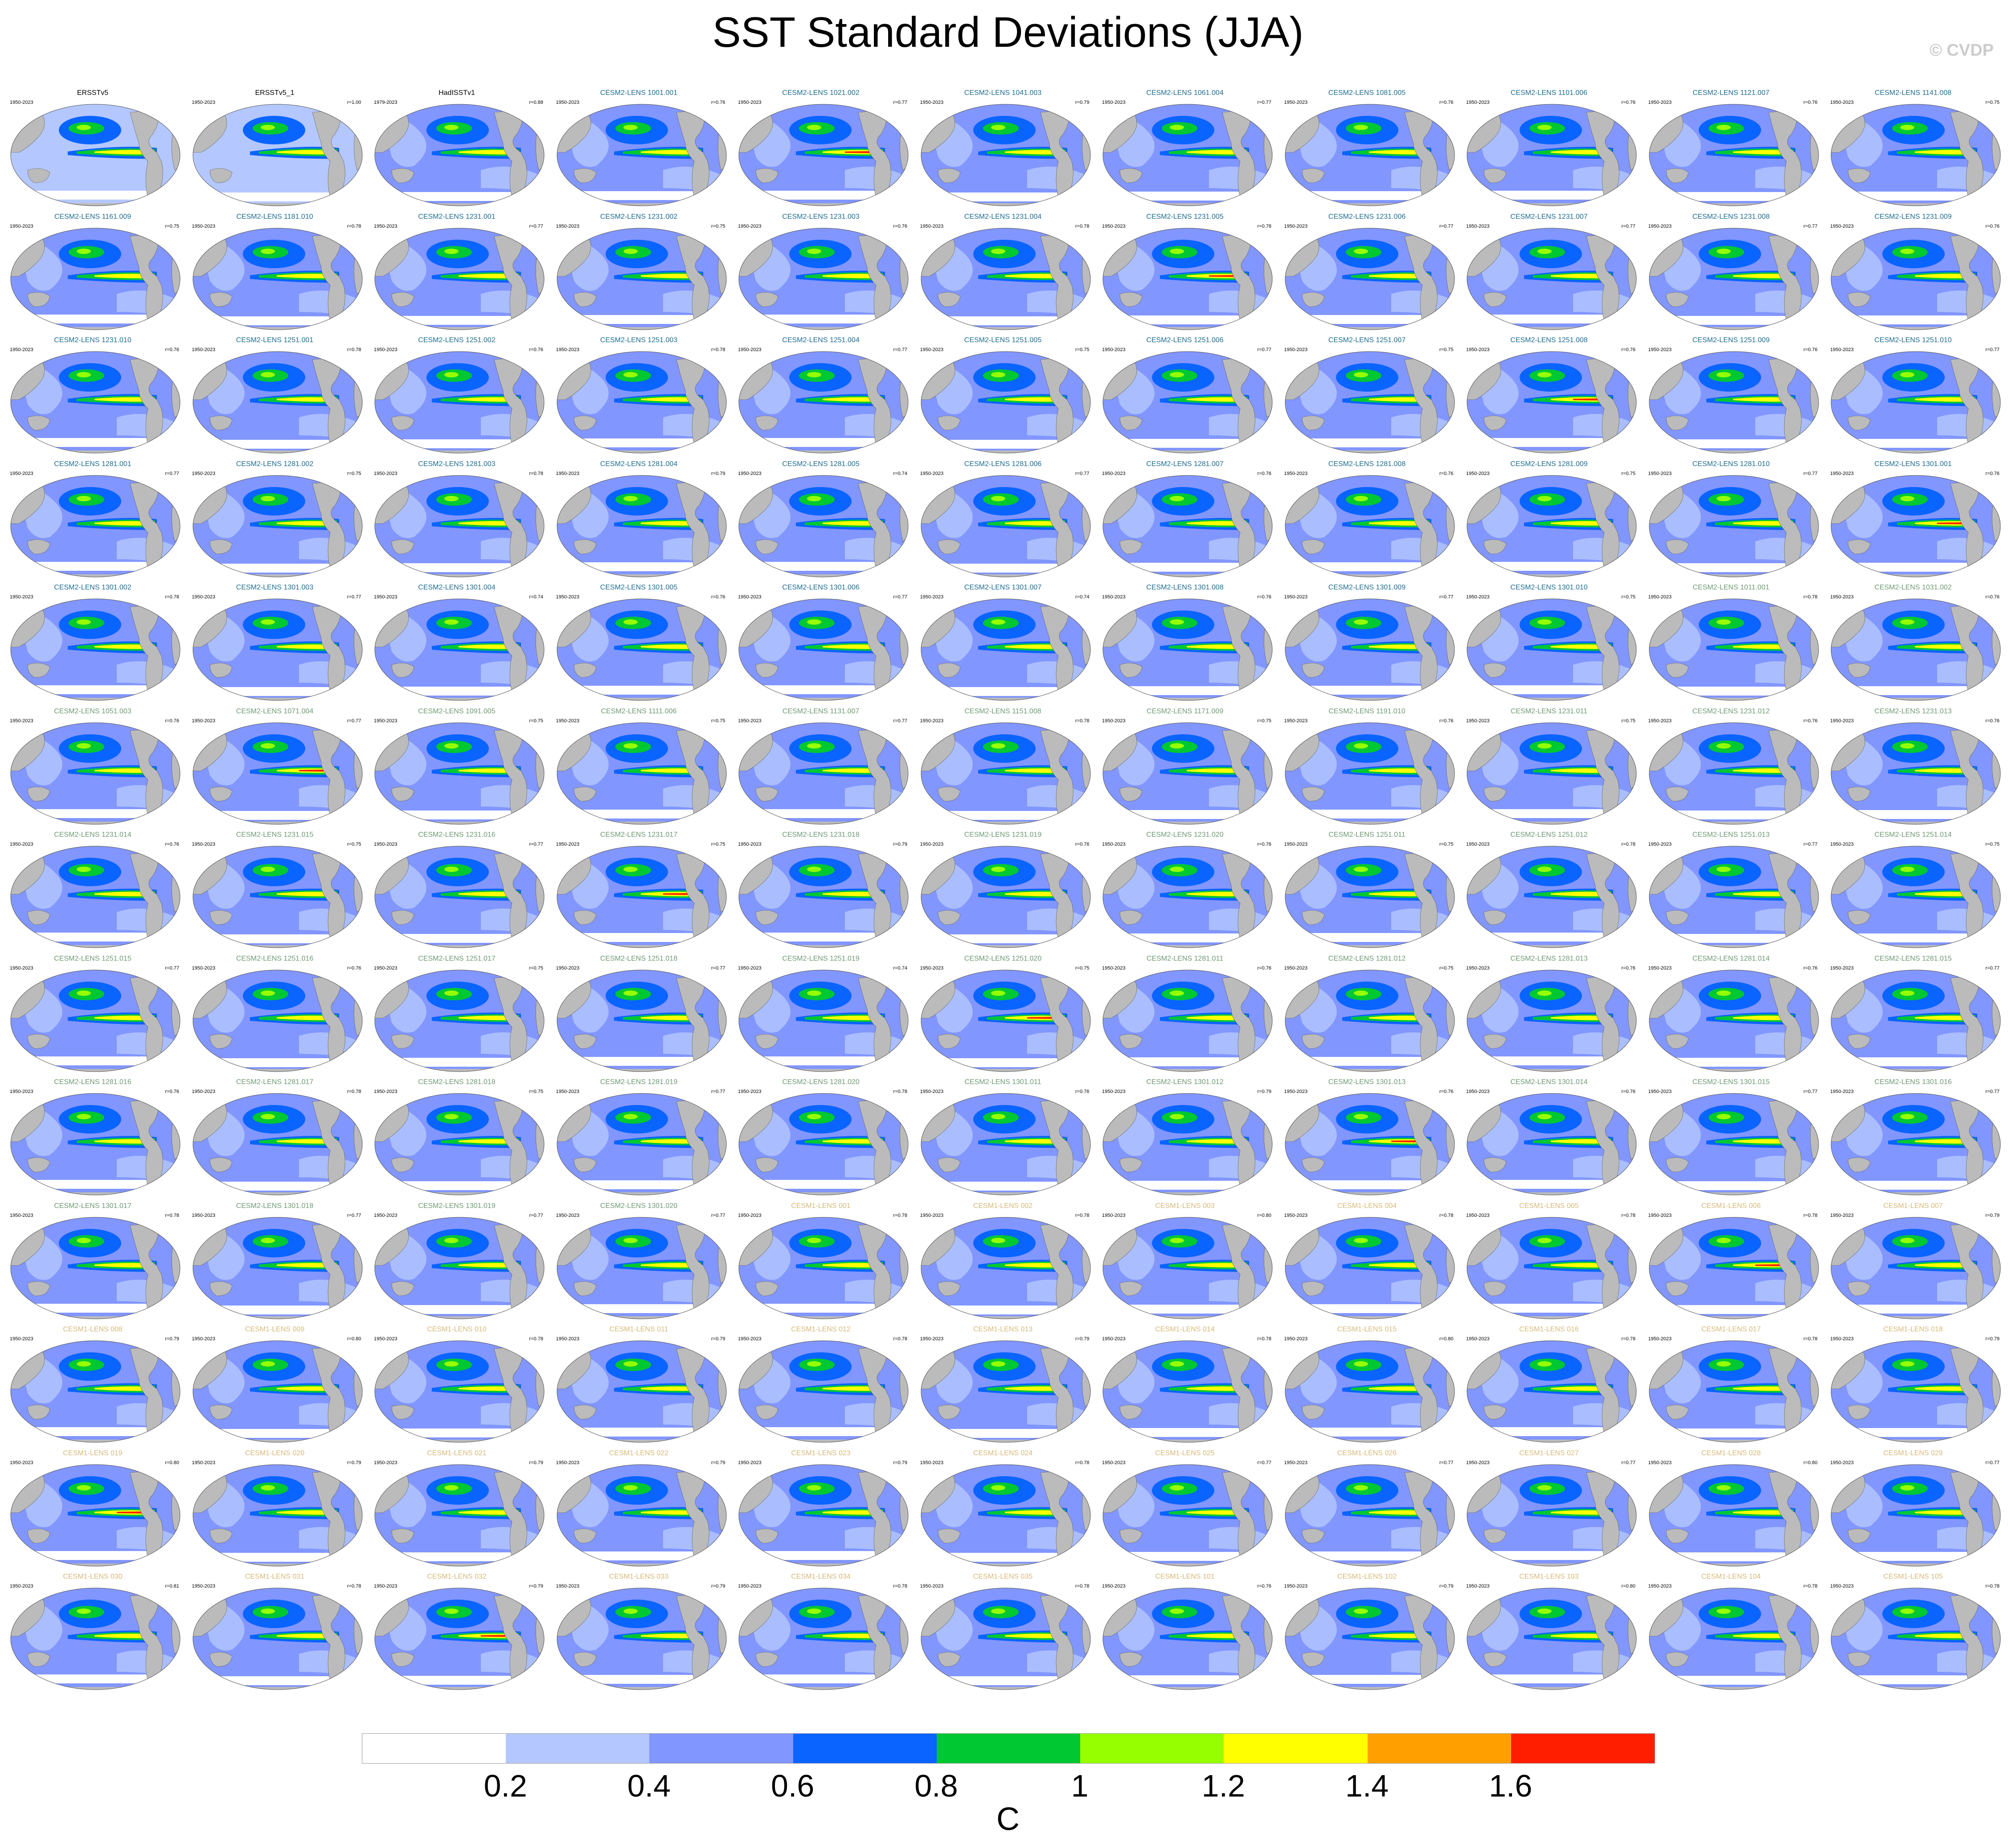 This screenshot has height=1846, width=2016. Describe the element at coordinates (93, 1330) in the screenshot. I see `panel-title: CESM1-LENS 008` at that location.